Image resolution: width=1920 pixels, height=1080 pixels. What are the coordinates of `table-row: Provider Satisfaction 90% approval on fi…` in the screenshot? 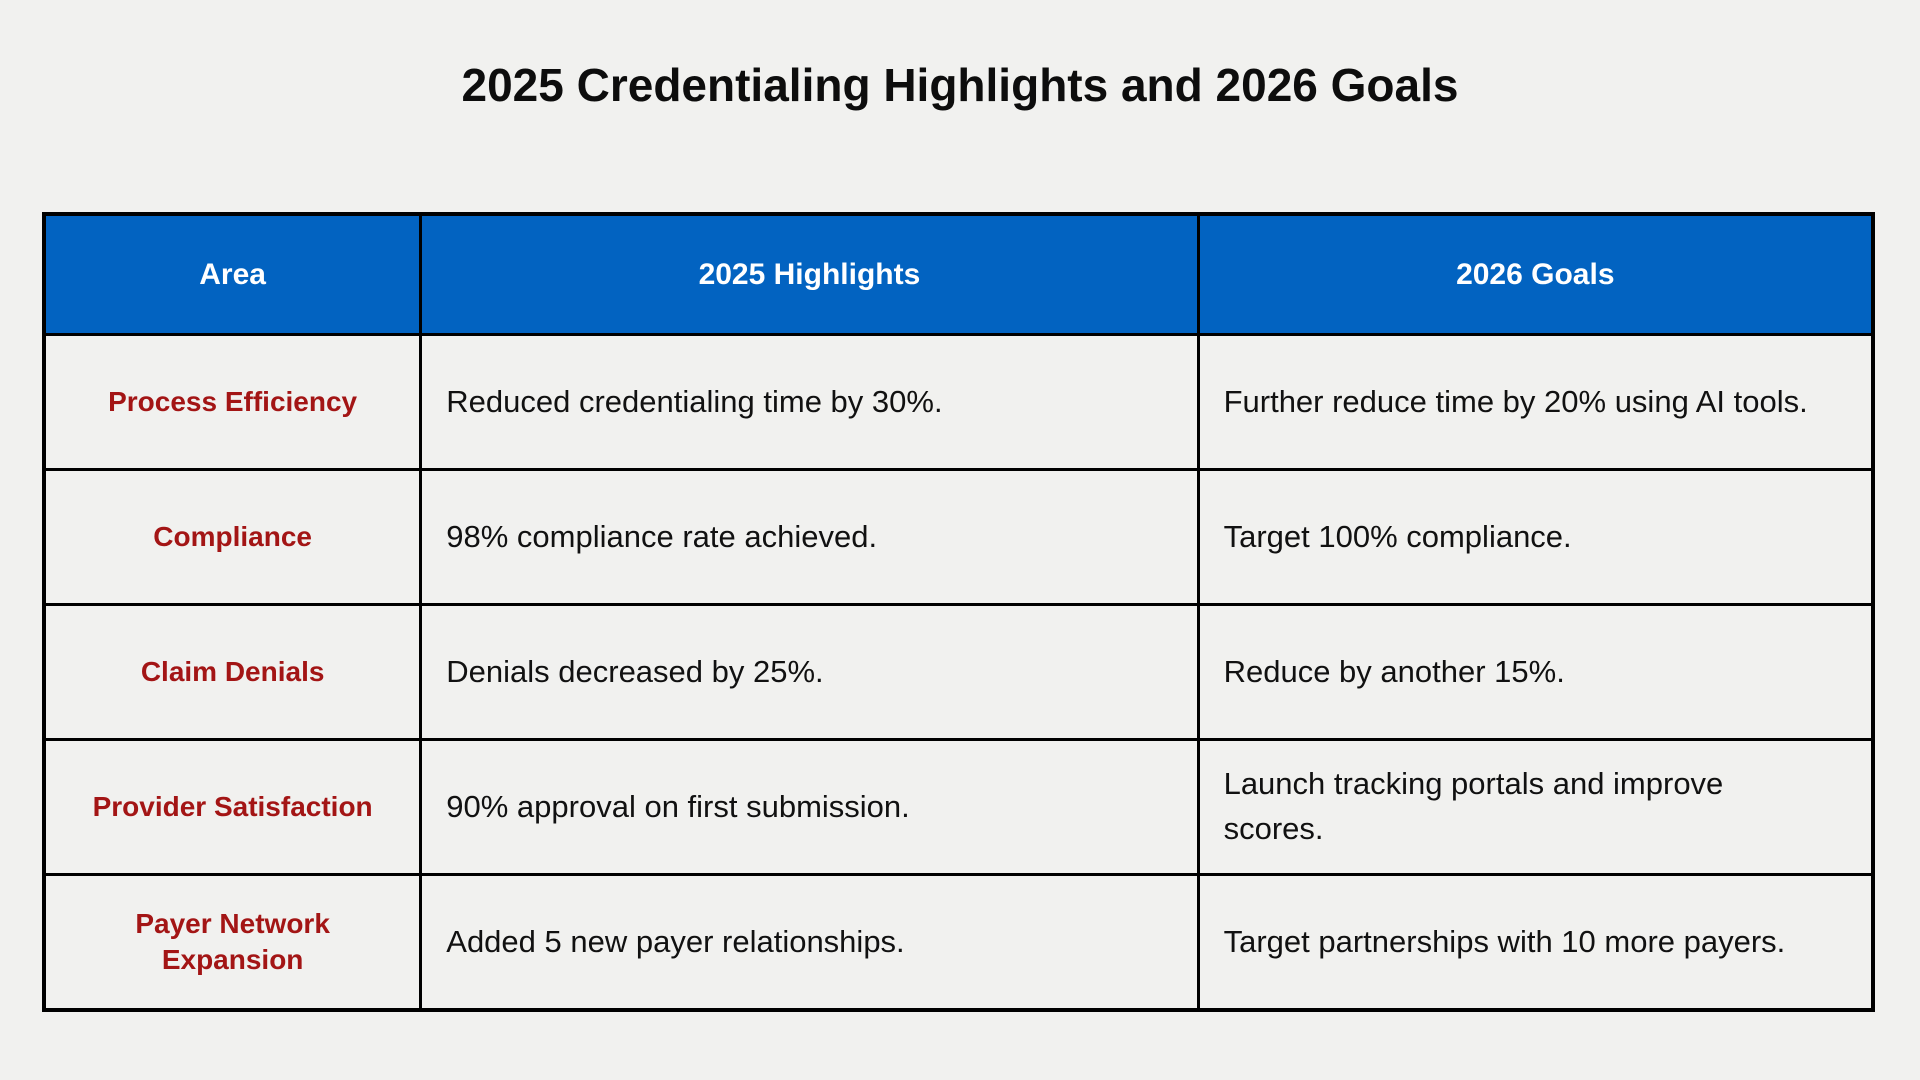 It's located at (958, 807).